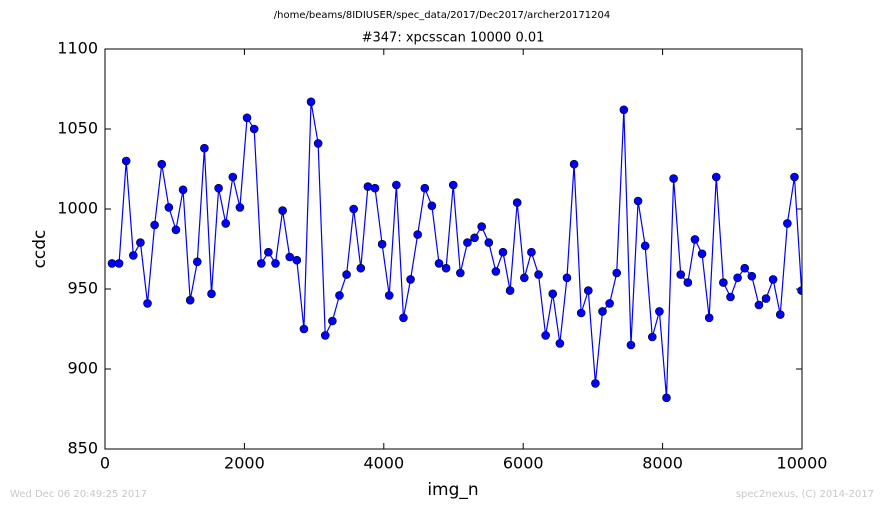  I want to click on y-tick-label: 850, so click(82, 448).